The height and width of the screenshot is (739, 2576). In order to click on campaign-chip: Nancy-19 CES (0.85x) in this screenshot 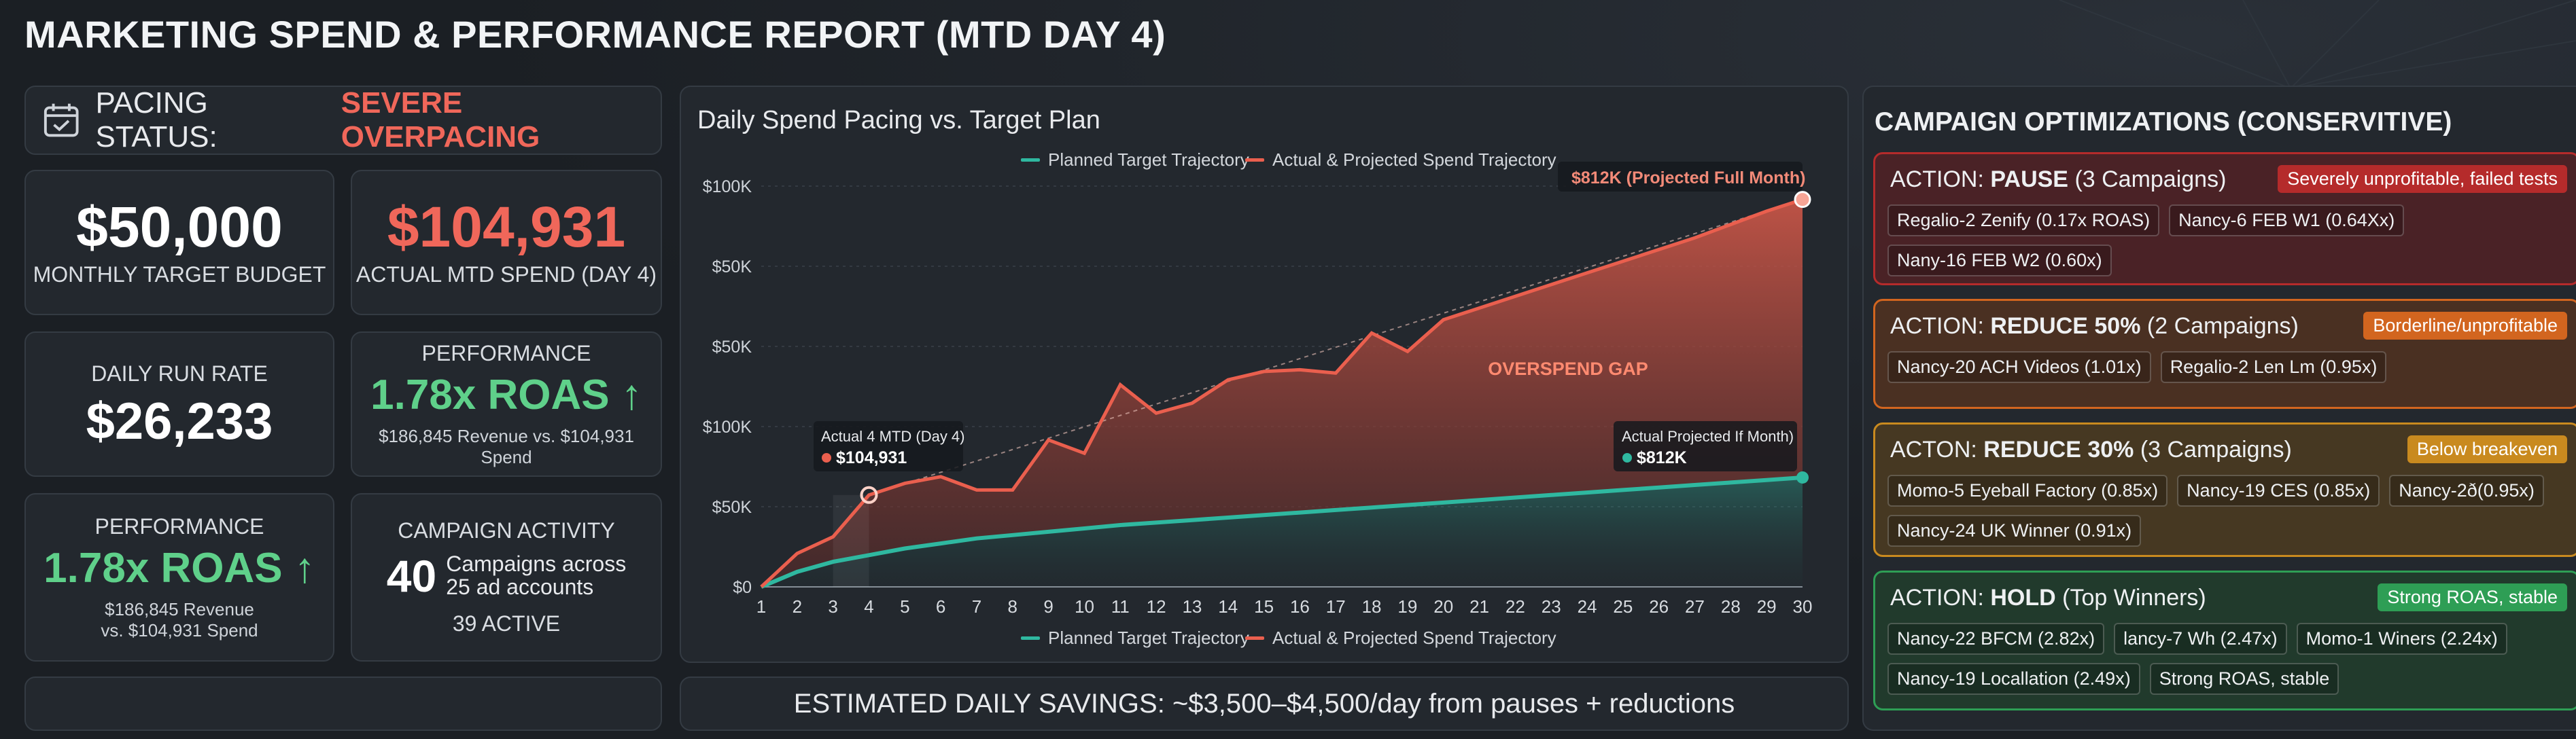, I will do `click(2278, 491)`.